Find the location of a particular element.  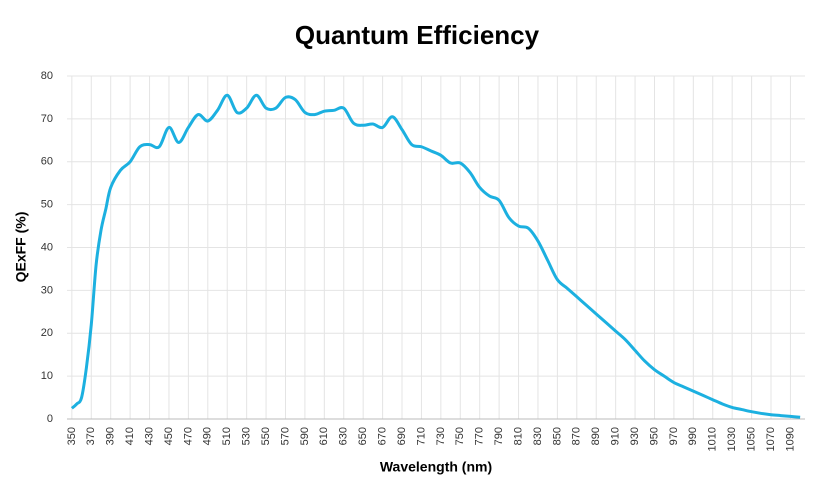

x-tick-label: 350 is located at coordinates (72, 436).